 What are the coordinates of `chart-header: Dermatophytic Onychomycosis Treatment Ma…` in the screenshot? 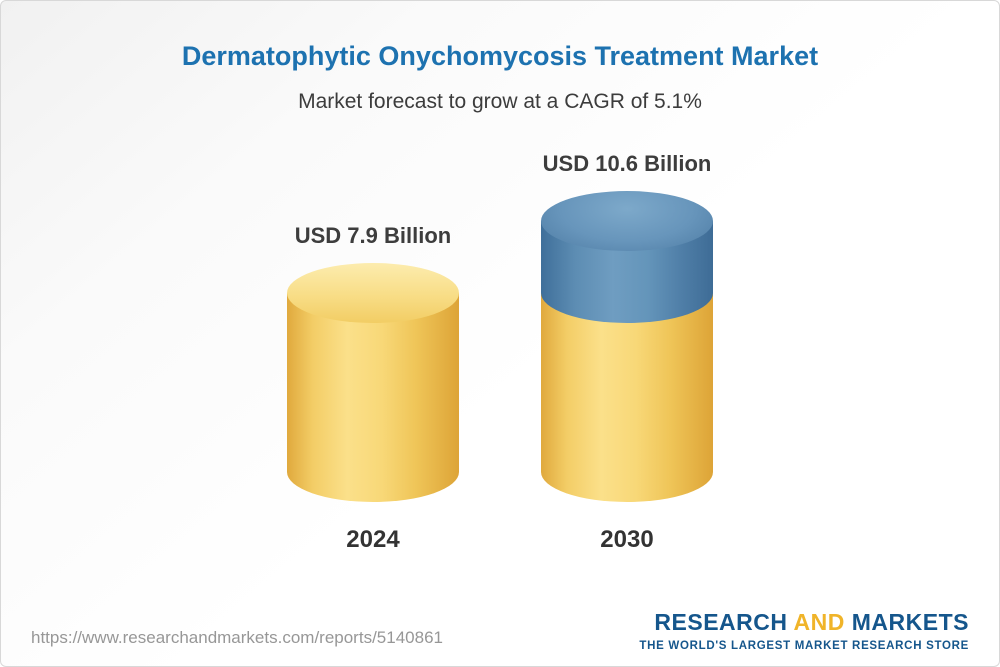 It's located at (500, 77).